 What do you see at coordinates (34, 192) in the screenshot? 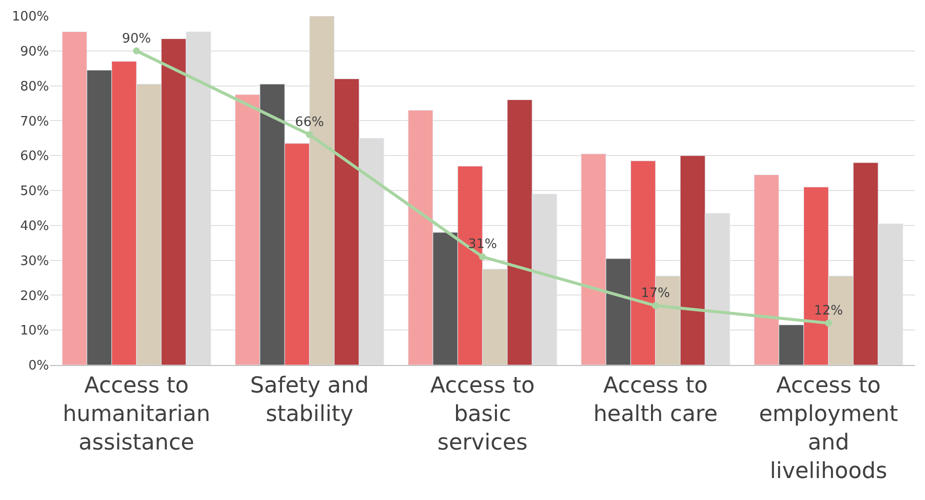
I see `y-tick-label: 50%` at bounding box center [34, 192].